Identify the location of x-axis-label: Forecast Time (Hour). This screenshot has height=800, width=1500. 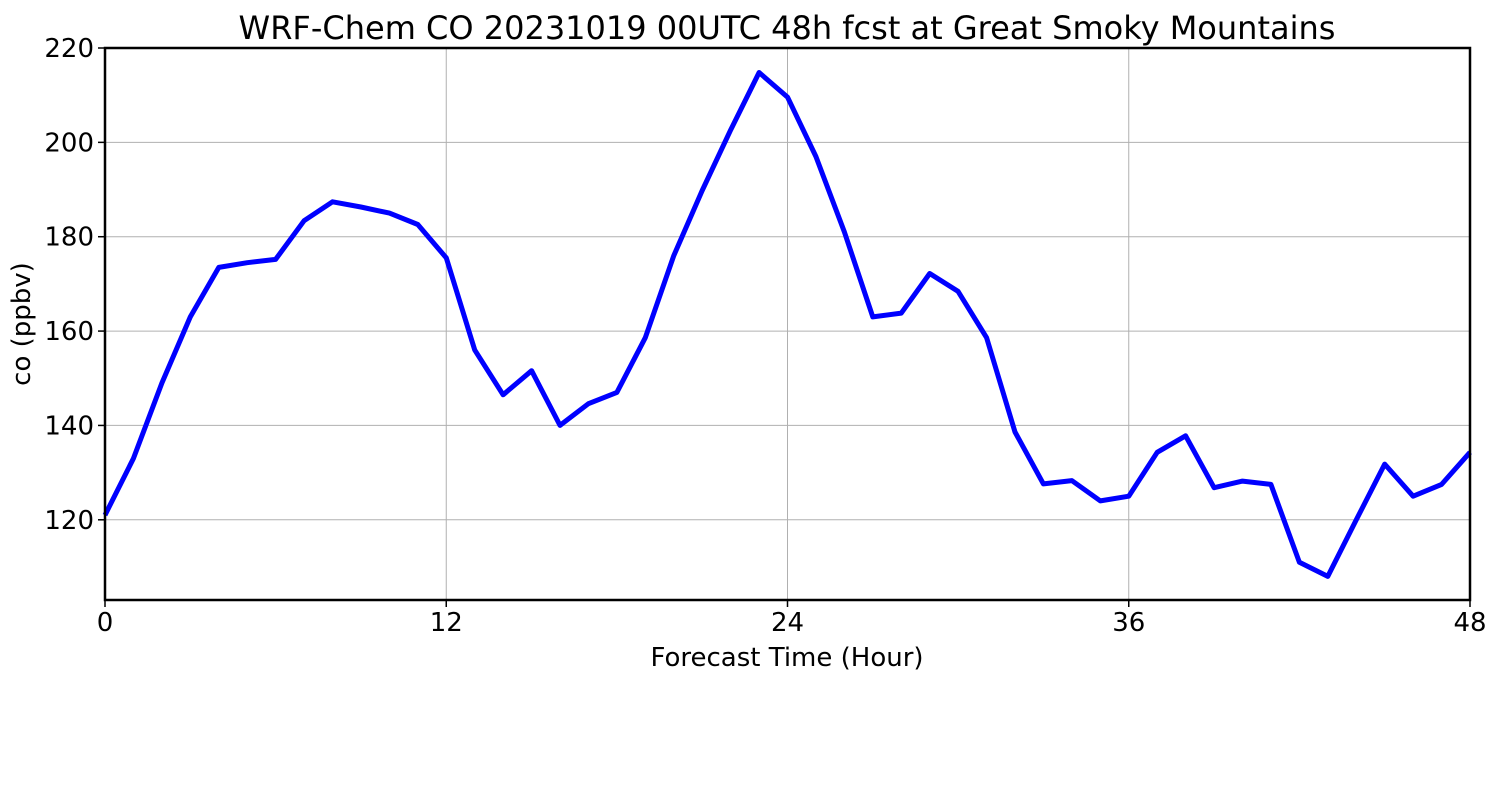
(786, 658).